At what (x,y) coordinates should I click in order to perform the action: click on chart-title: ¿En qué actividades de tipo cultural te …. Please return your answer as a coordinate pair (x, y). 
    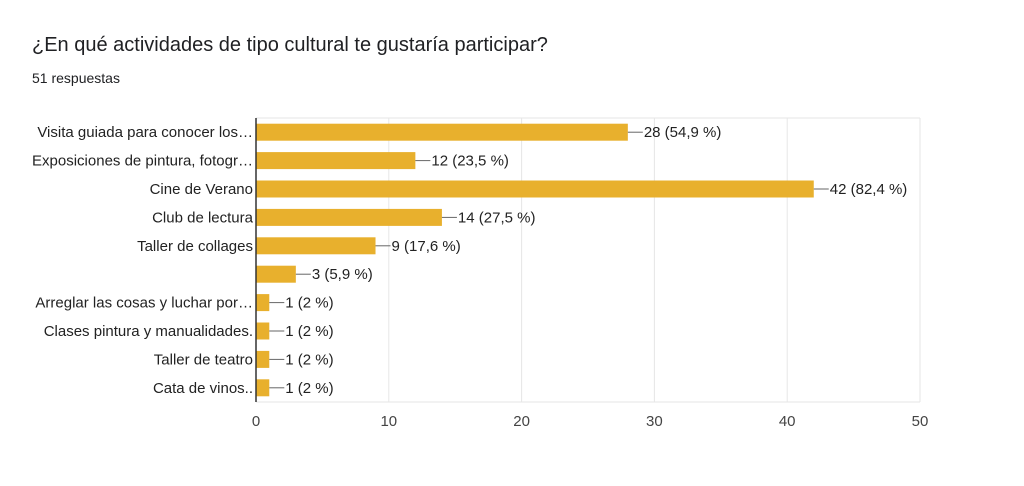
    Looking at the image, I should click on (290, 45).